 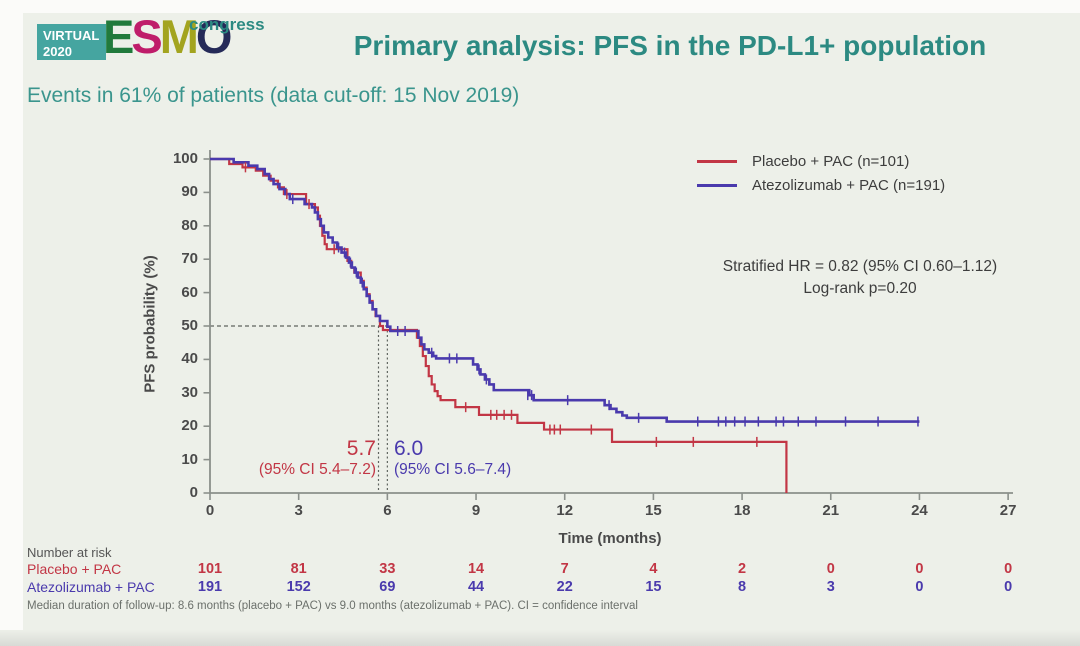 I want to click on risk-count: 33, so click(x=387, y=569).